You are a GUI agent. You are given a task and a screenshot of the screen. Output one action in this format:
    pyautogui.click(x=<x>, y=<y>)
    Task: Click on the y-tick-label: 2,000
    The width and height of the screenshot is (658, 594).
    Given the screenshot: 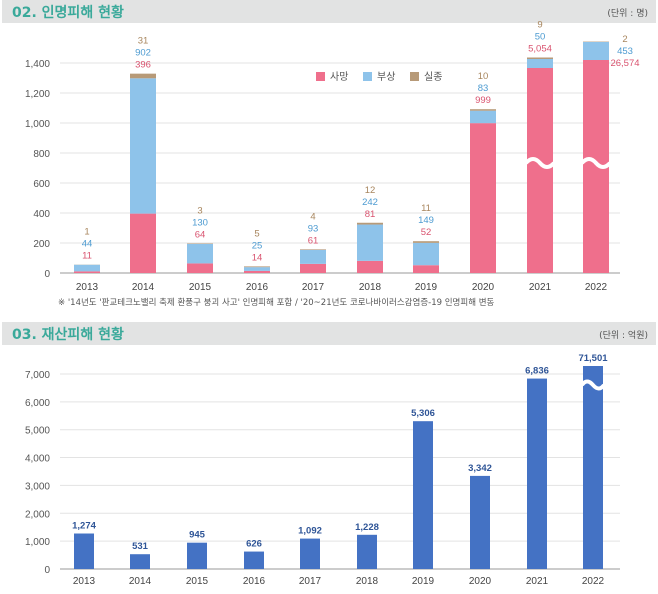 What is the action you would take?
    pyautogui.click(x=37, y=514)
    